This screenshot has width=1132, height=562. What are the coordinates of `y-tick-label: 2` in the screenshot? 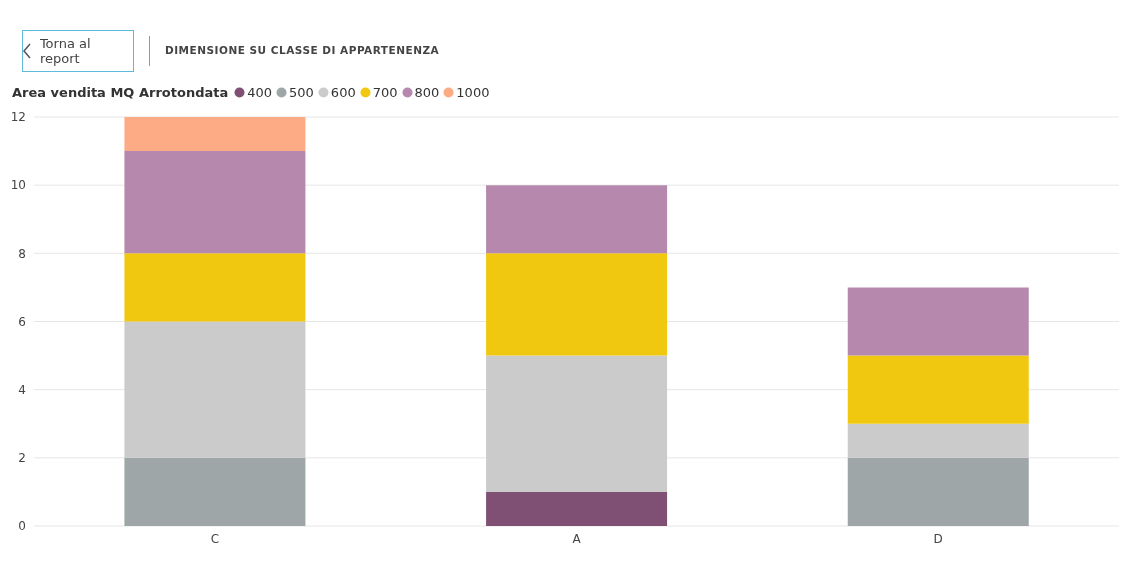 It's located at (22, 458).